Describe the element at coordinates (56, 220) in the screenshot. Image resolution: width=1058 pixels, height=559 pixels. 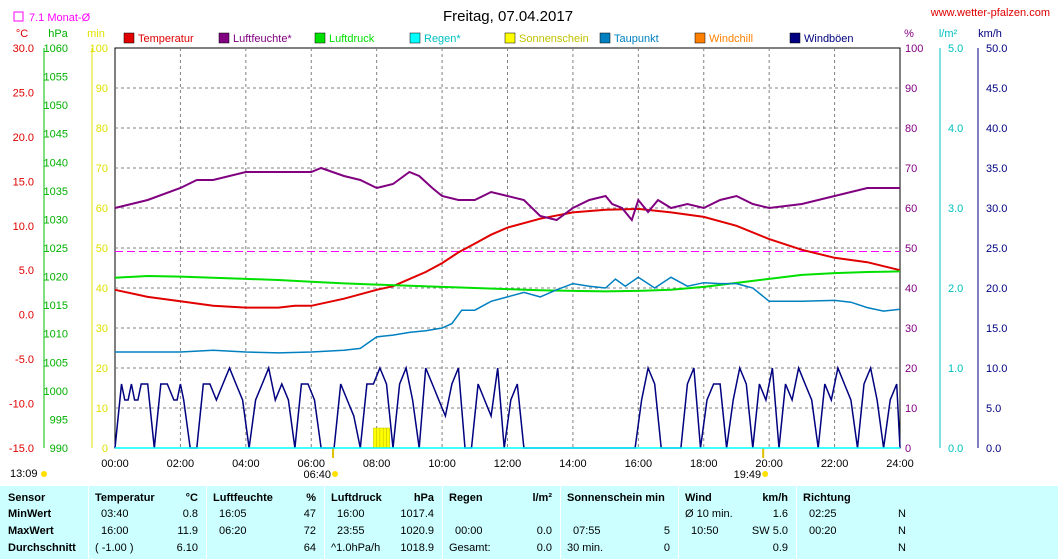
I see `axis-tick-pressure: 1030` at that location.